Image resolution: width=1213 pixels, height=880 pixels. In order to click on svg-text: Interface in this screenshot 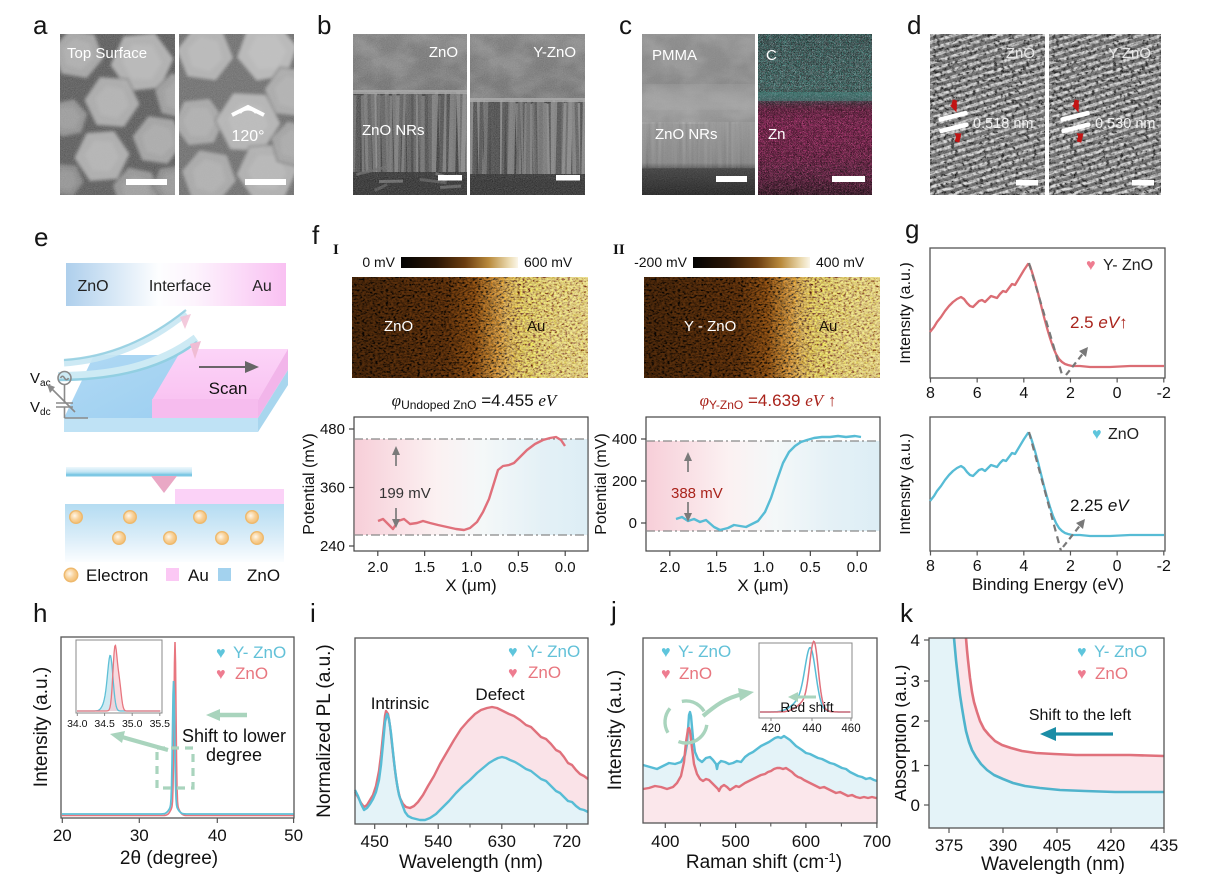, I will do `click(180, 286)`.